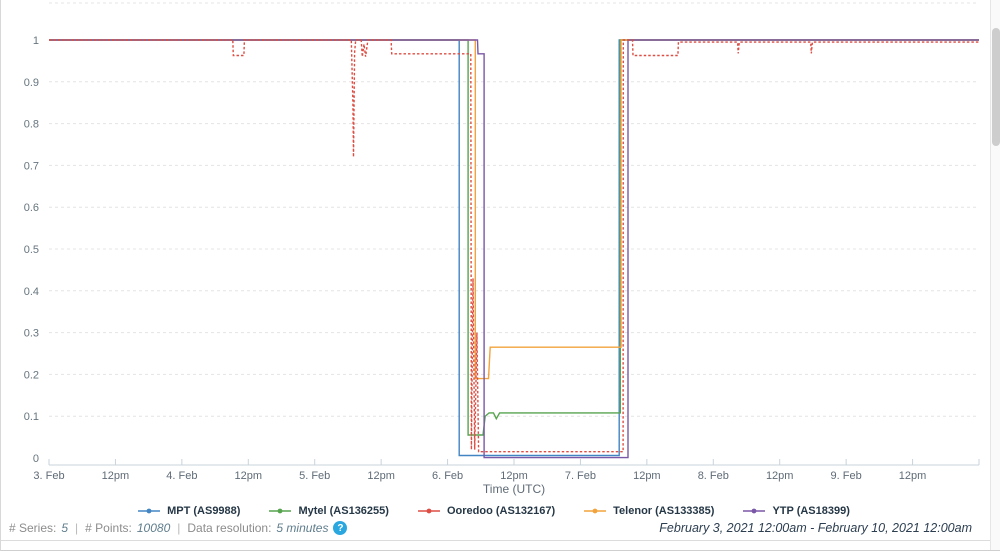  Describe the element at coordinates (314, 476) in the screenshot. I see `x-tick-label: 5. Feb` at that location.